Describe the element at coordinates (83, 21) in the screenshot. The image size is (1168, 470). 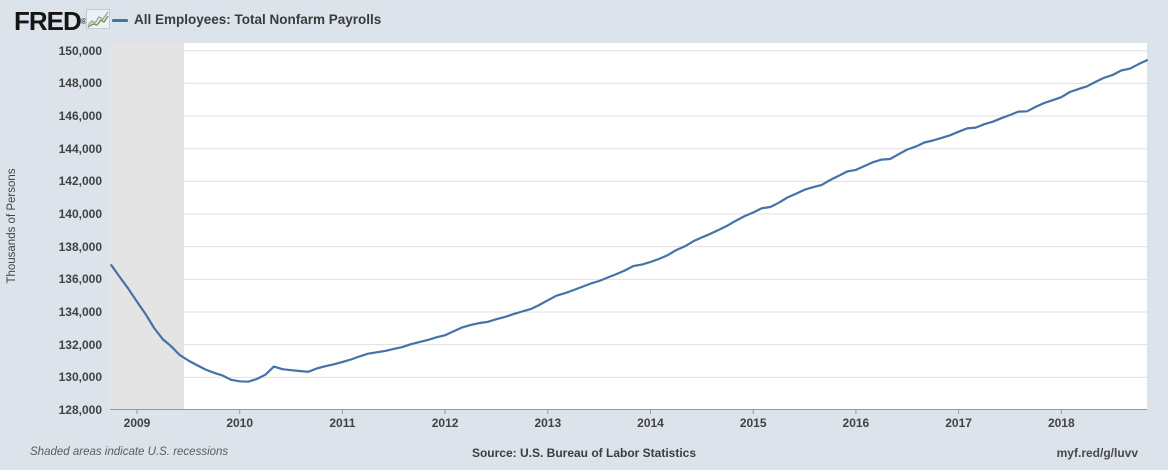
I see `registered-mark: ®` at that location.